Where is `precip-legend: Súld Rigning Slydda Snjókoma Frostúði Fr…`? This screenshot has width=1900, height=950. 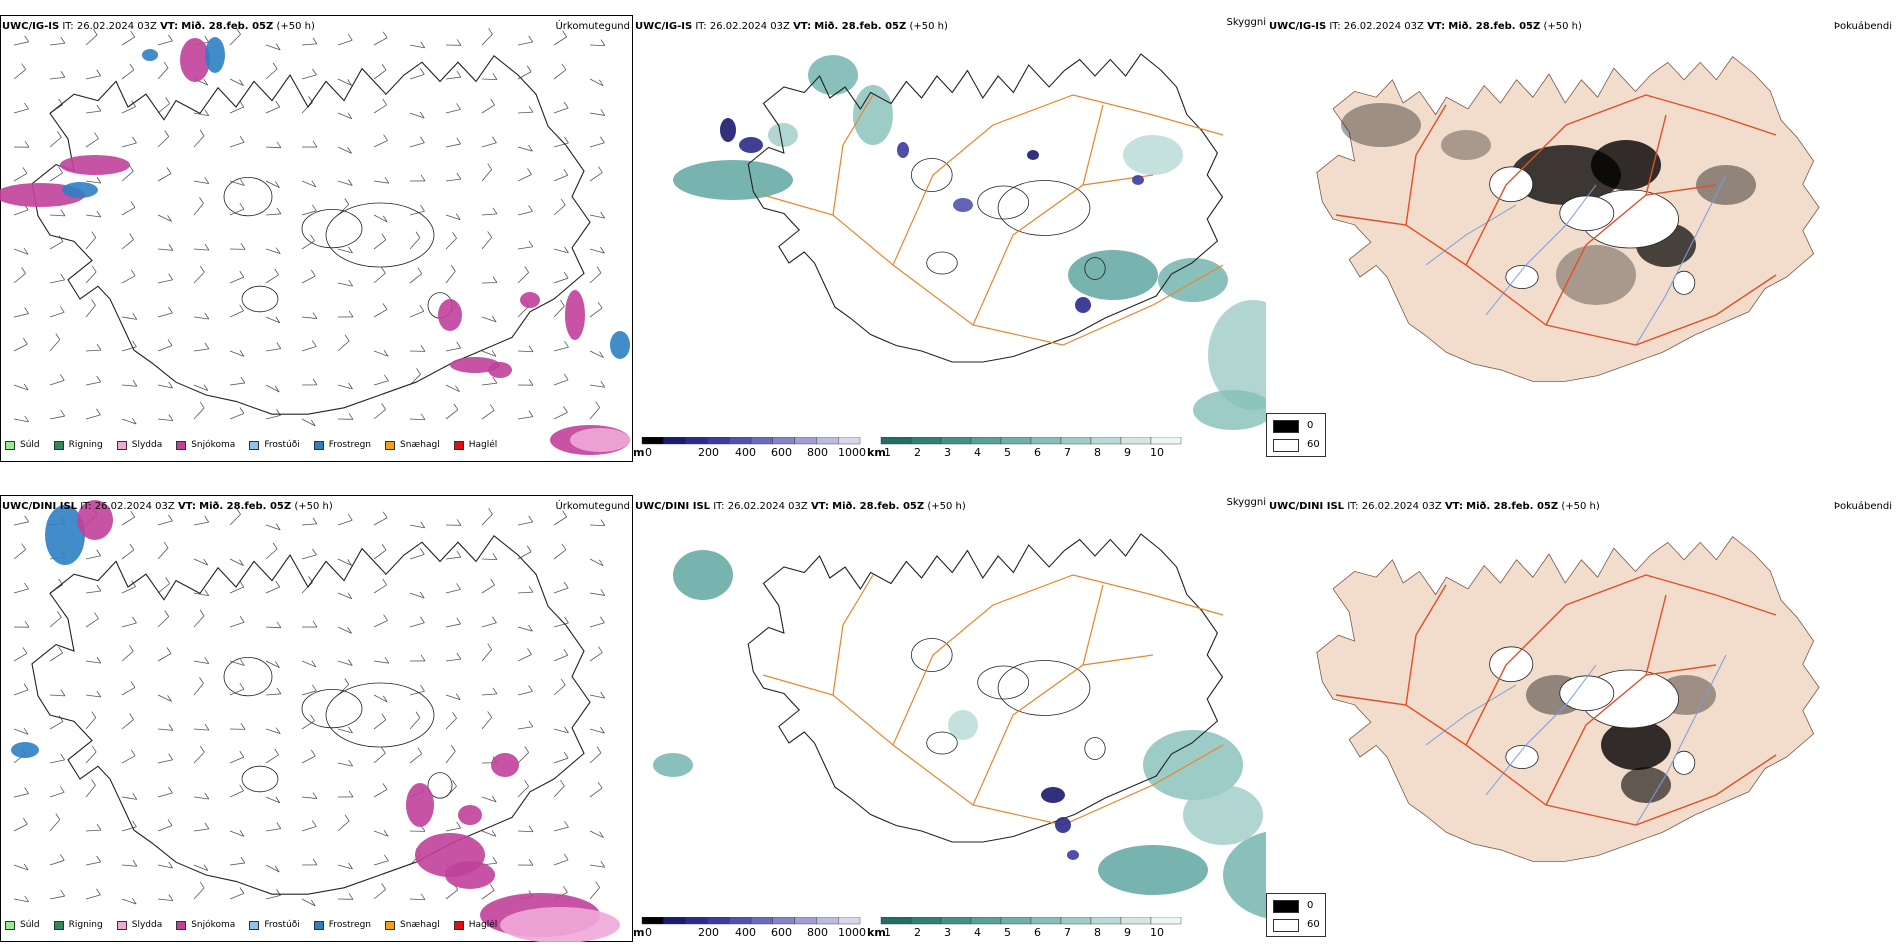 precip-legend: Súld Rigning Slydda Snjókoma Frostúði Fr… is located at coordinates (258, 445).